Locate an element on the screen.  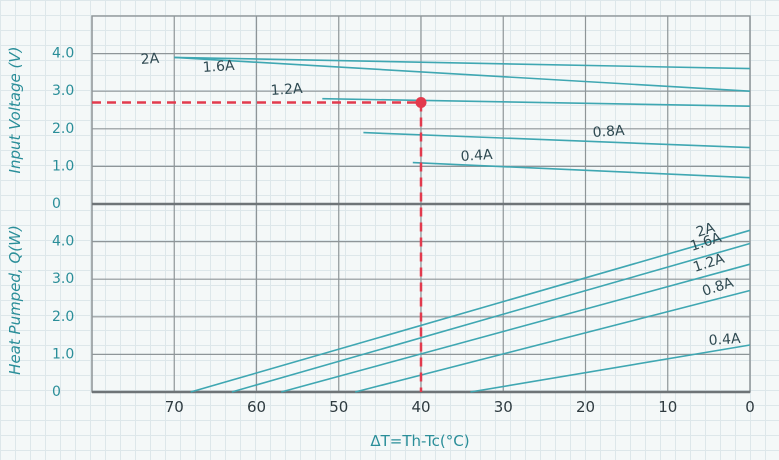
y-axis-label: Input Voltage (V) is located at coordinates (15, 110).